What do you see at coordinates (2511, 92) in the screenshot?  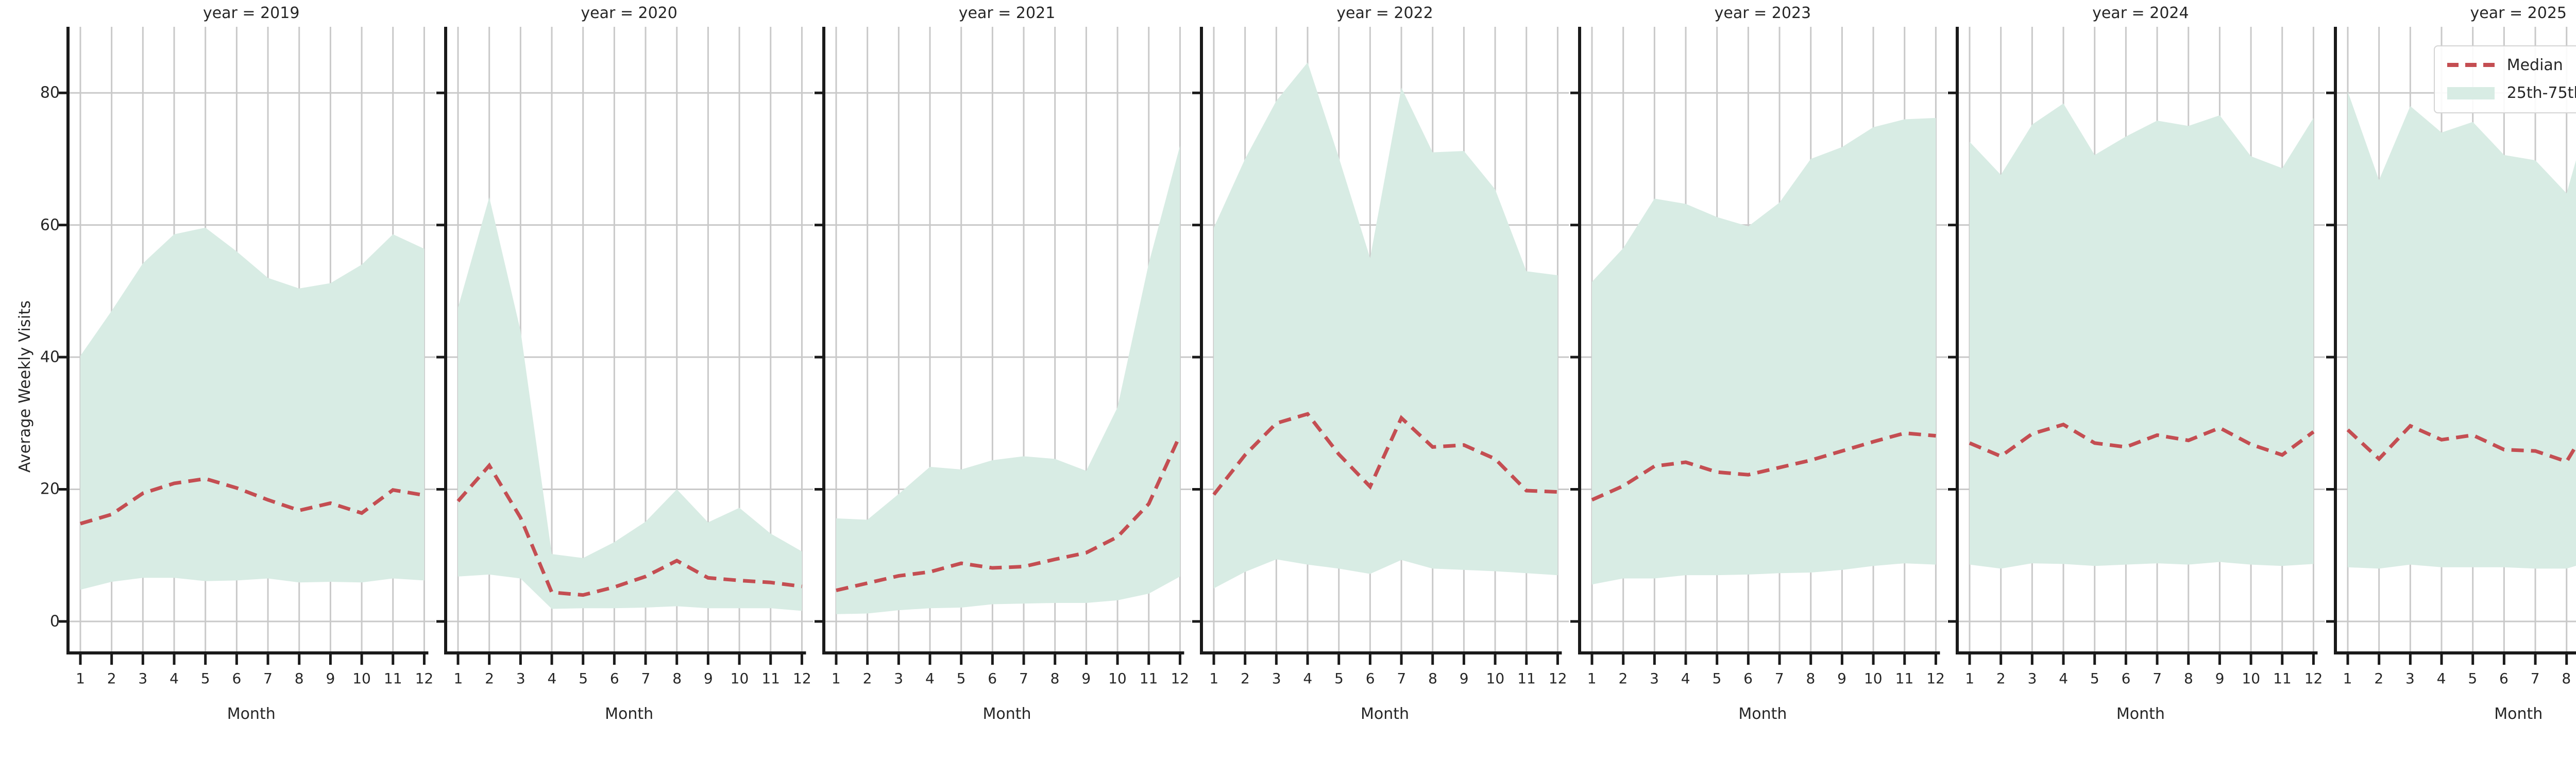 I see `legend-item-percentile-band: 25th-75th Percentile` at bounding box center [2511, 92].